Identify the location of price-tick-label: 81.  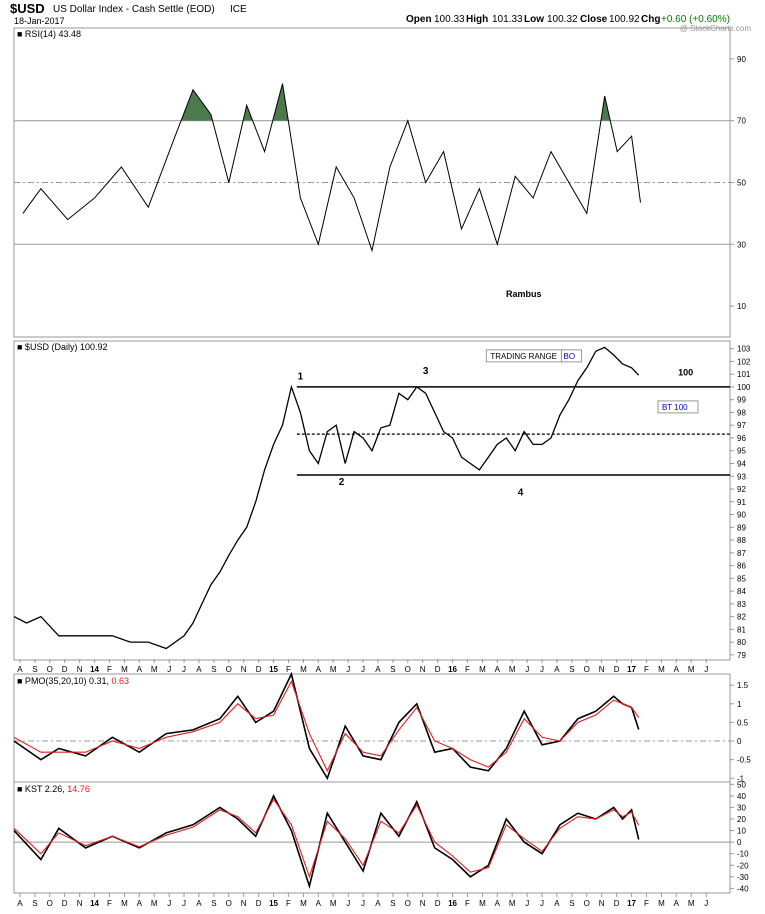
(741, 629).